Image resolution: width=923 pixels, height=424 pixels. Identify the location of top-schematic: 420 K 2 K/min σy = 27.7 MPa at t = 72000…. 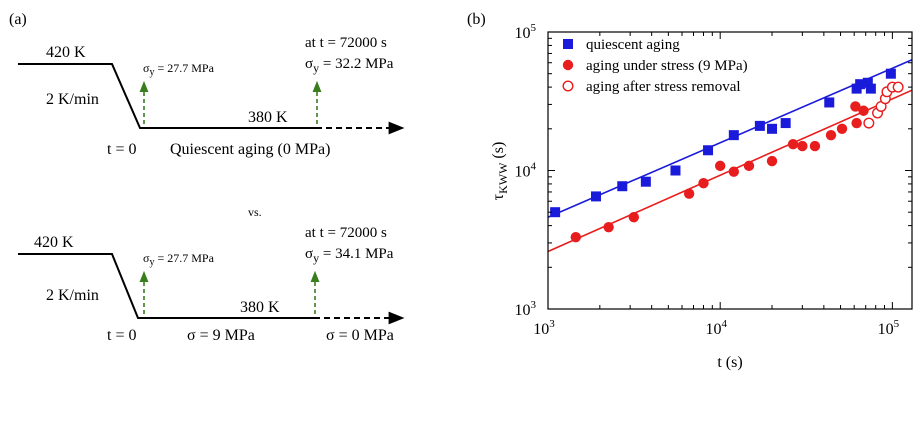
(211, 96).